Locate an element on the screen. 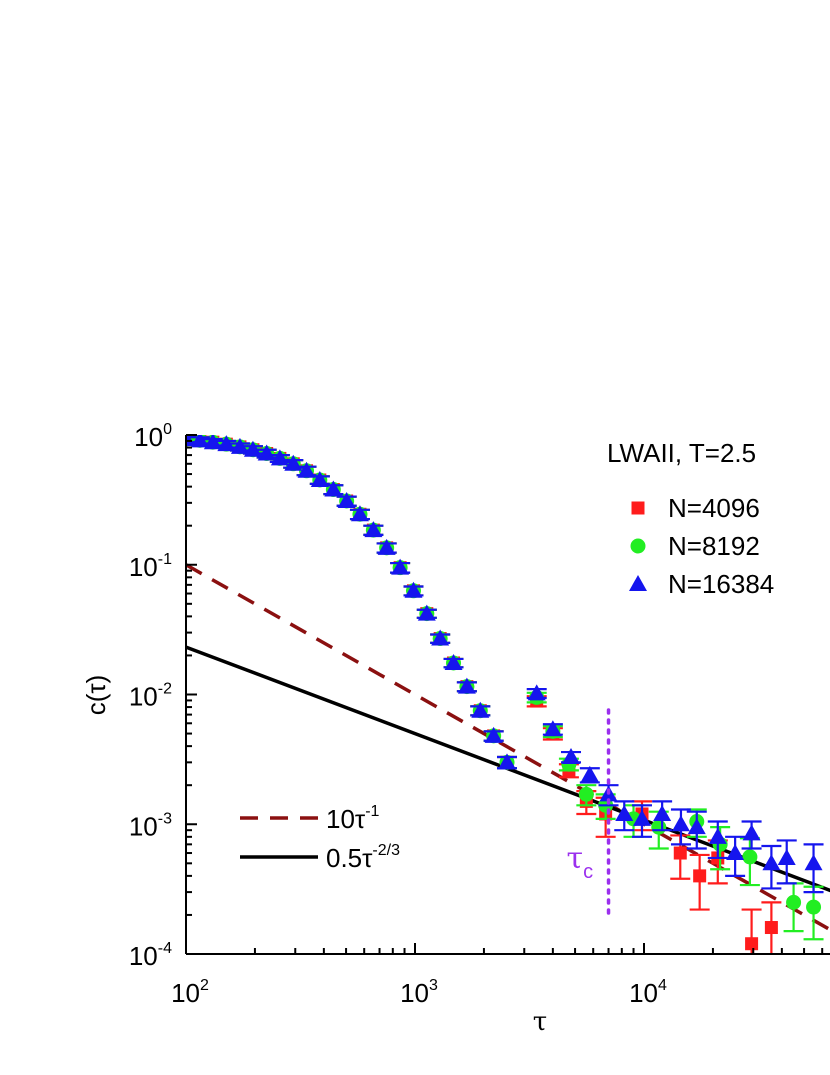  legend-label: N=16384 is located at coordinates (721, 584).